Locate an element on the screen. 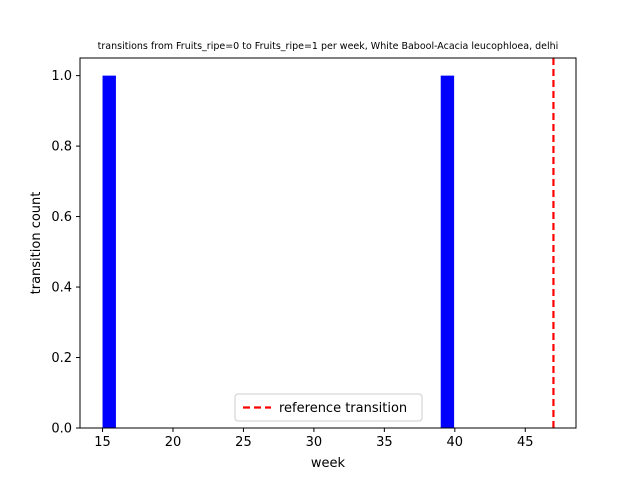 The height and width of the screenshot is (480, 640). legend-reference-label: reference transition is located at coordinates (343, 408).